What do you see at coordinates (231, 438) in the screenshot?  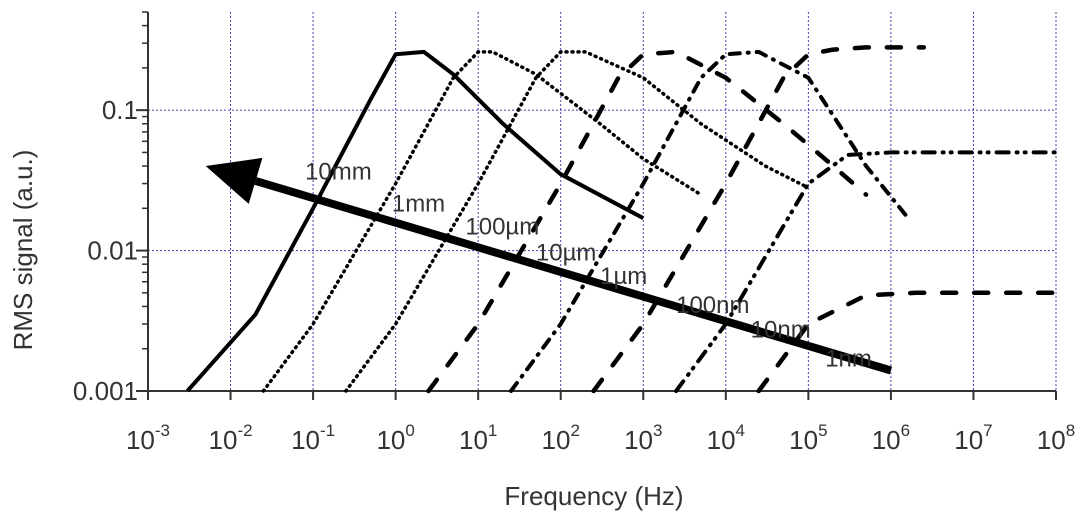 I see `x-tick-label: 10⁻²` at bounding box center [231, 438].